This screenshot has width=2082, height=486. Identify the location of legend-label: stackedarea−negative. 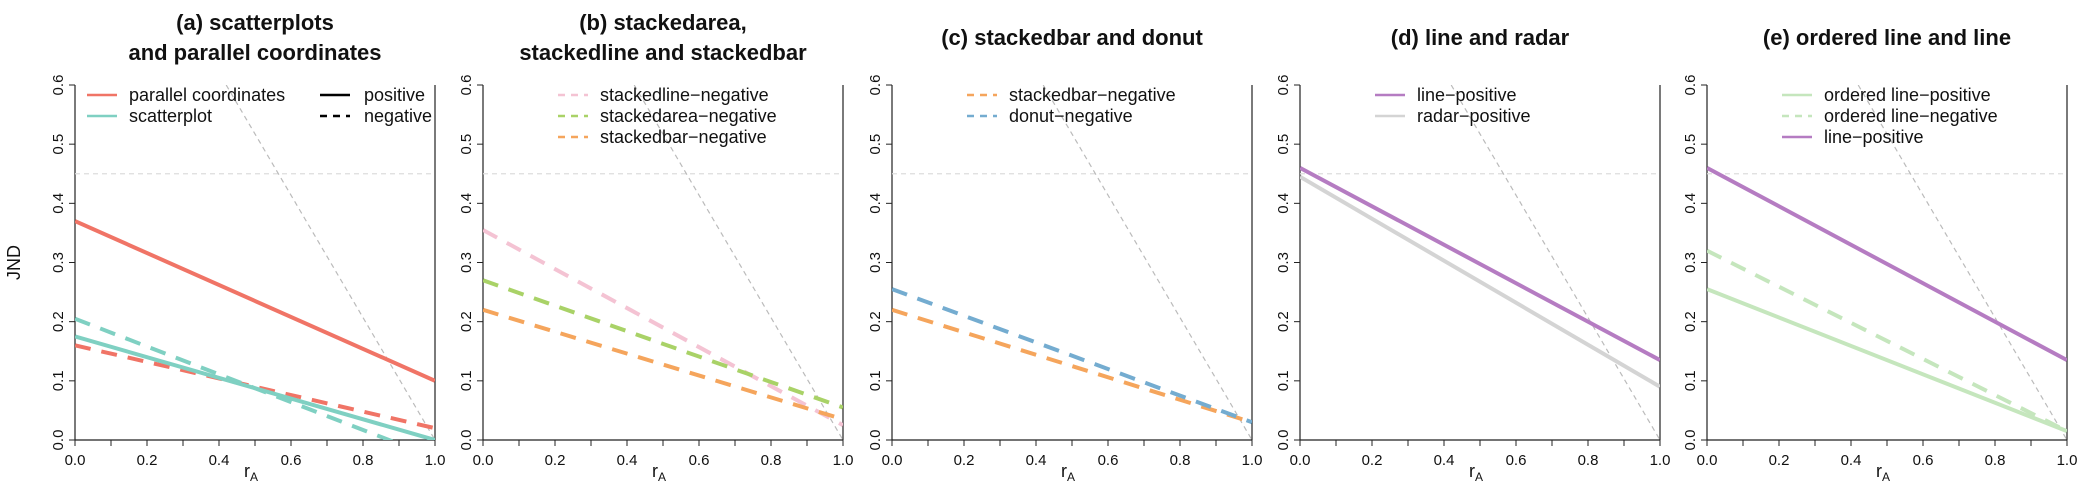
(688, 116).